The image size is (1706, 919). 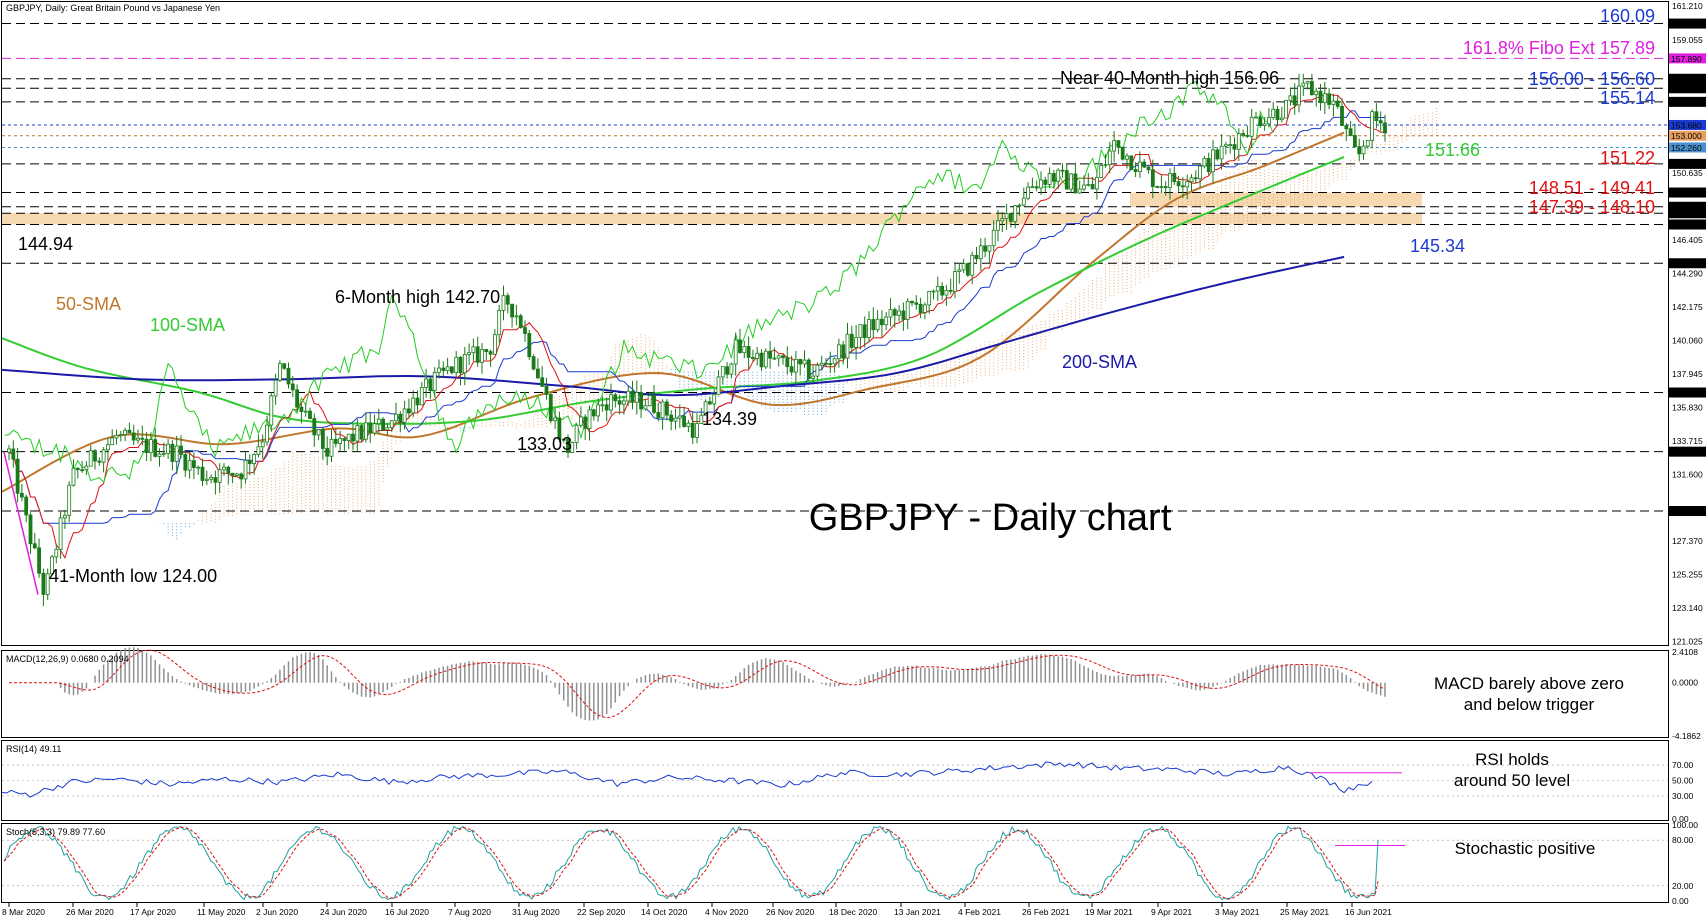 What do you see at coordinates (1592, 79) in the screenshot?
I see `level-label-156: 156.00 - 156.60` at bounding box center [1592, 79].